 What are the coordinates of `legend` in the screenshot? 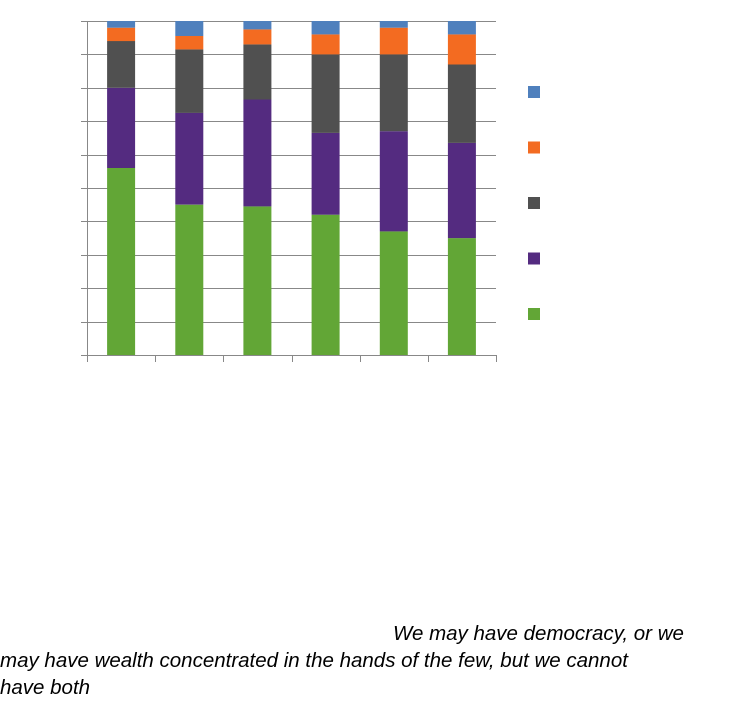 It's located at (534, 203).